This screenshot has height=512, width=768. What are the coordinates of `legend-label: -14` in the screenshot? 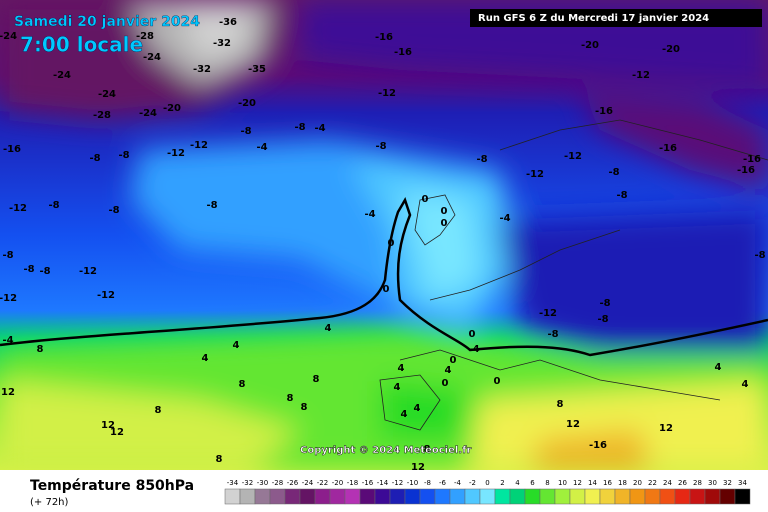 It's located at (383, 483).